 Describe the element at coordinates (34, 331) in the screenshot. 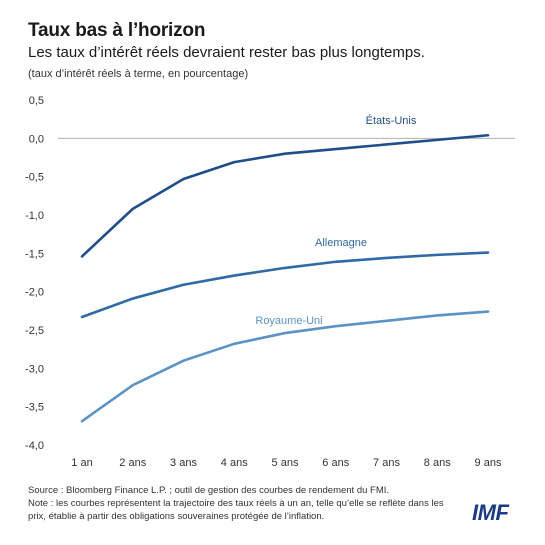

I see `y-tick-label: -2,5` at that location.